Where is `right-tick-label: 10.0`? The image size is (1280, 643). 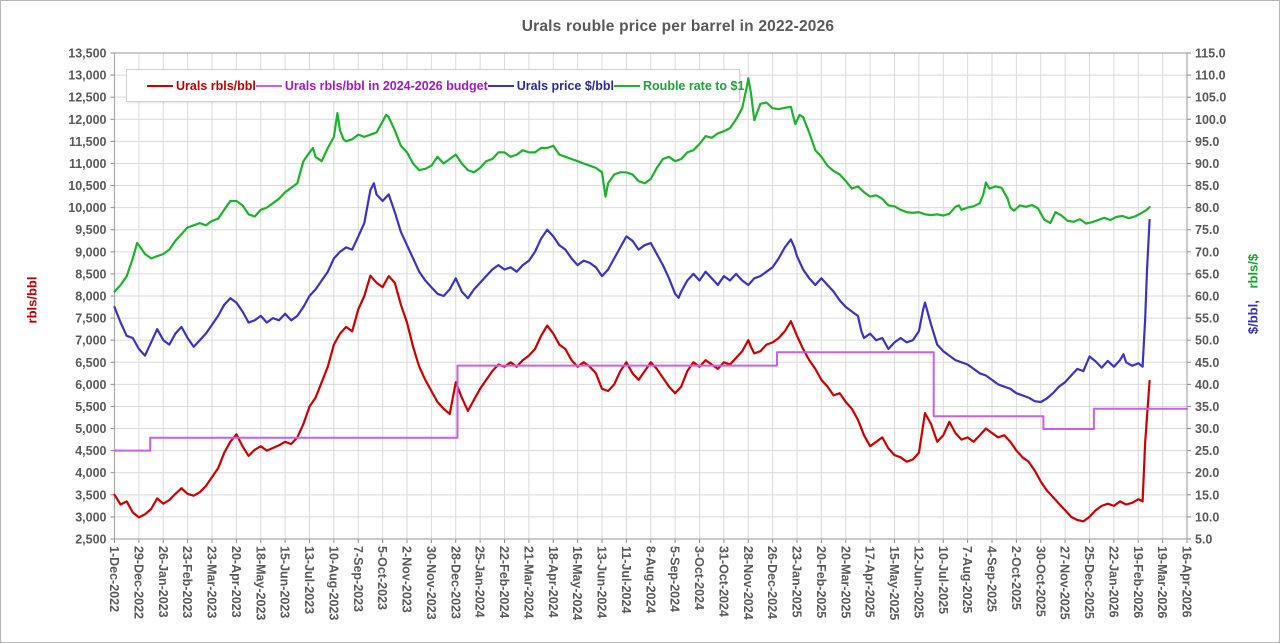 right-tick-label: 10.0 is located at coordinates (1207, 517).